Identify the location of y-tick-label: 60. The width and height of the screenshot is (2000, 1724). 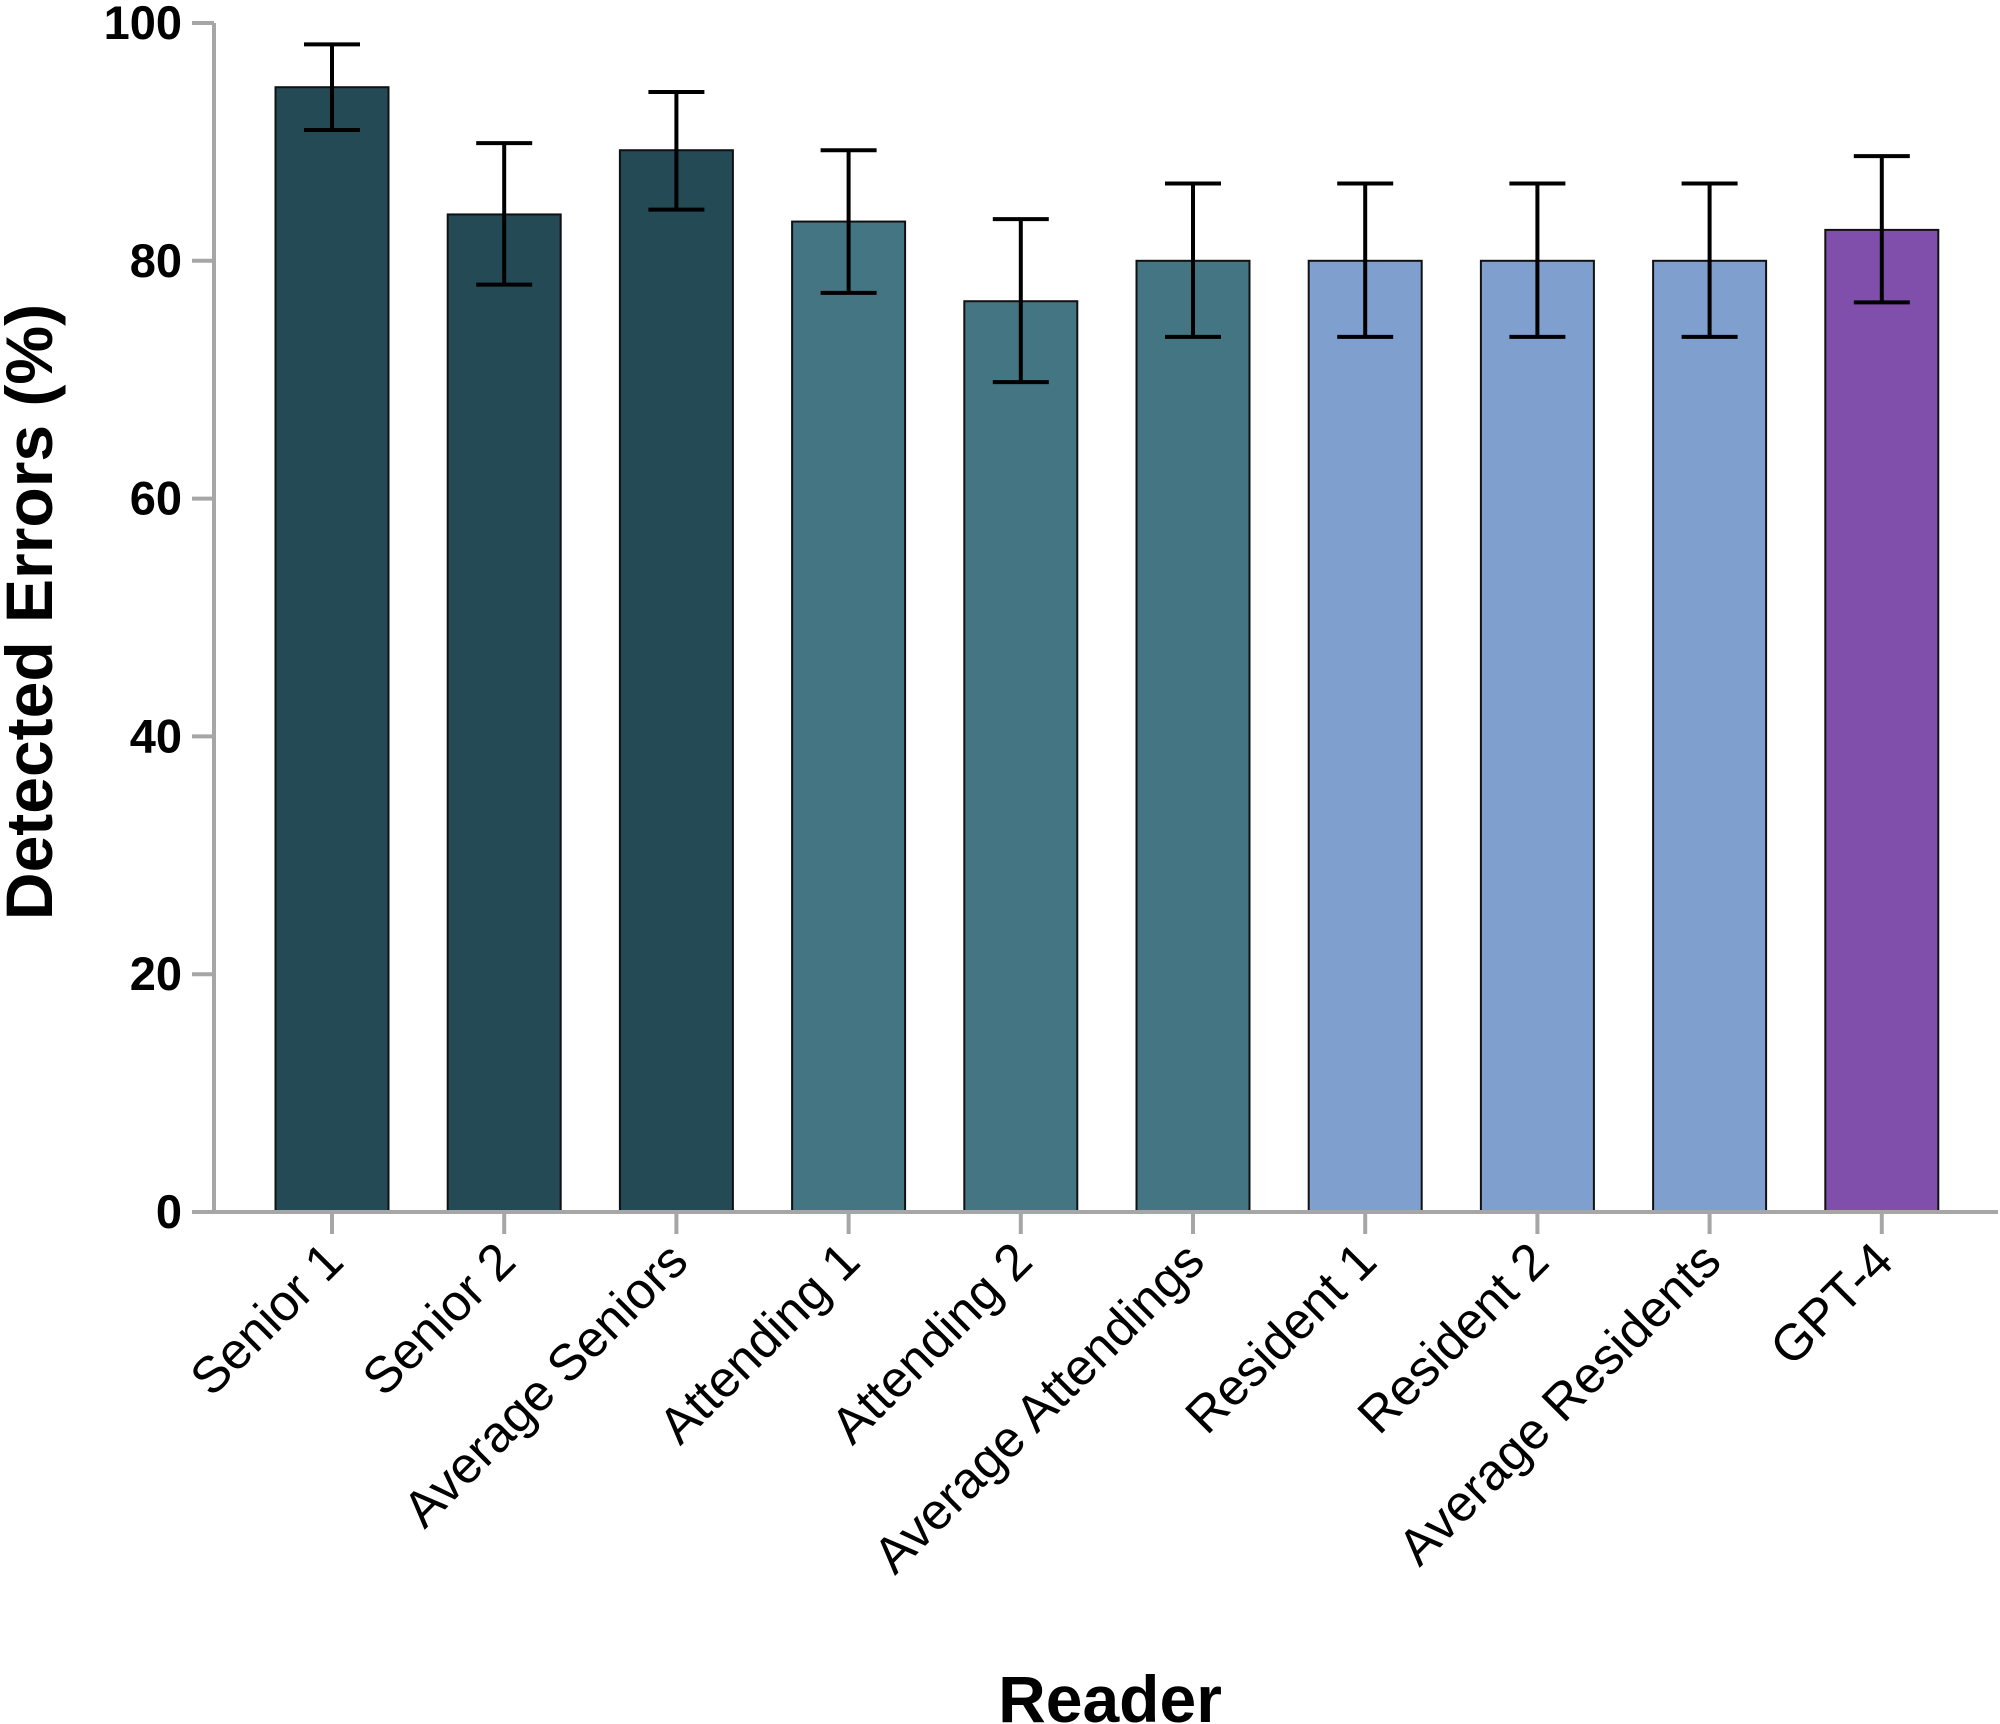
(156, 498).